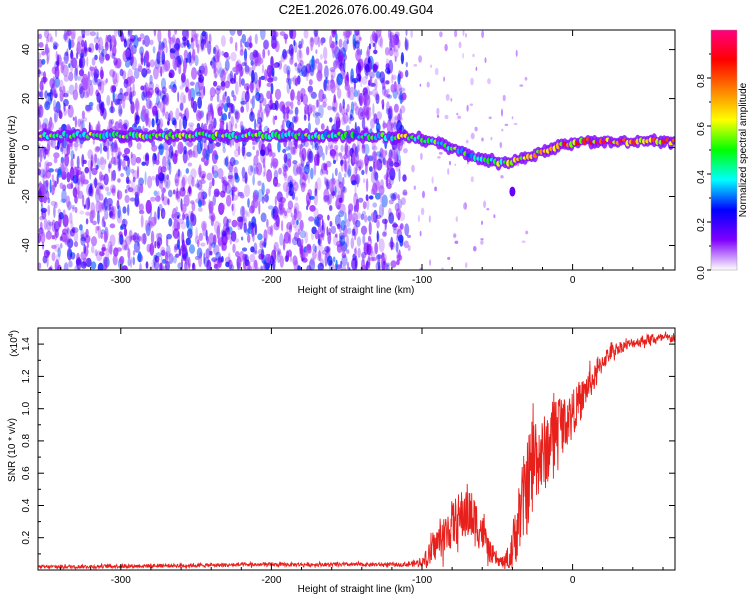 This screenshot has width=750, height=600. I want to click on spectrogram-feature, so click(512, 191).